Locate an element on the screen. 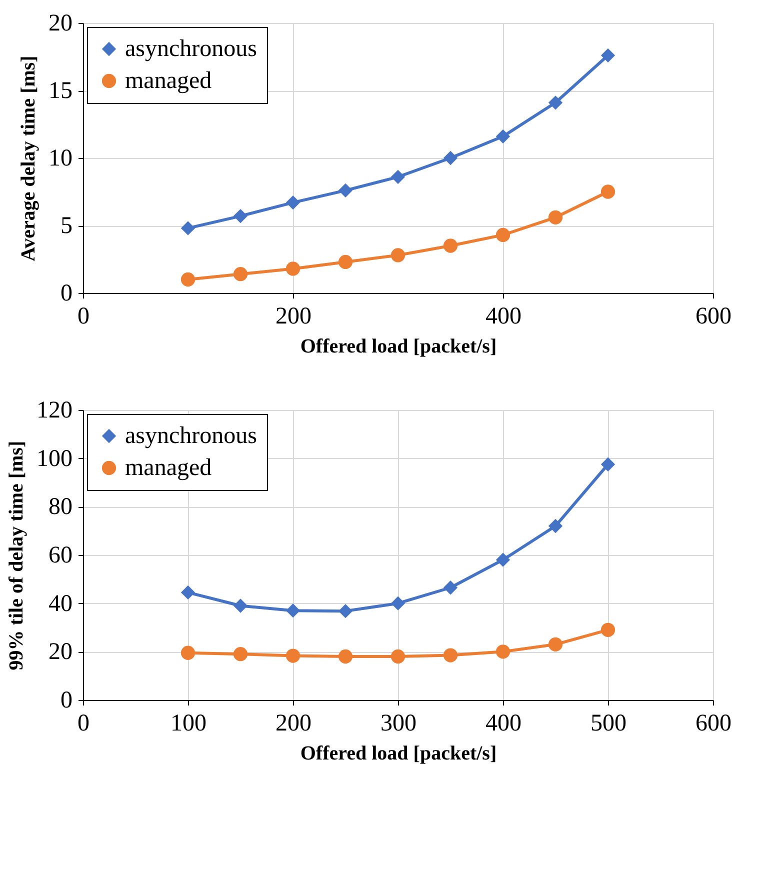 The image size is (780, 881). y-axis-title: 99% tile of delay time [ms] is located at coordinates (17, 555).